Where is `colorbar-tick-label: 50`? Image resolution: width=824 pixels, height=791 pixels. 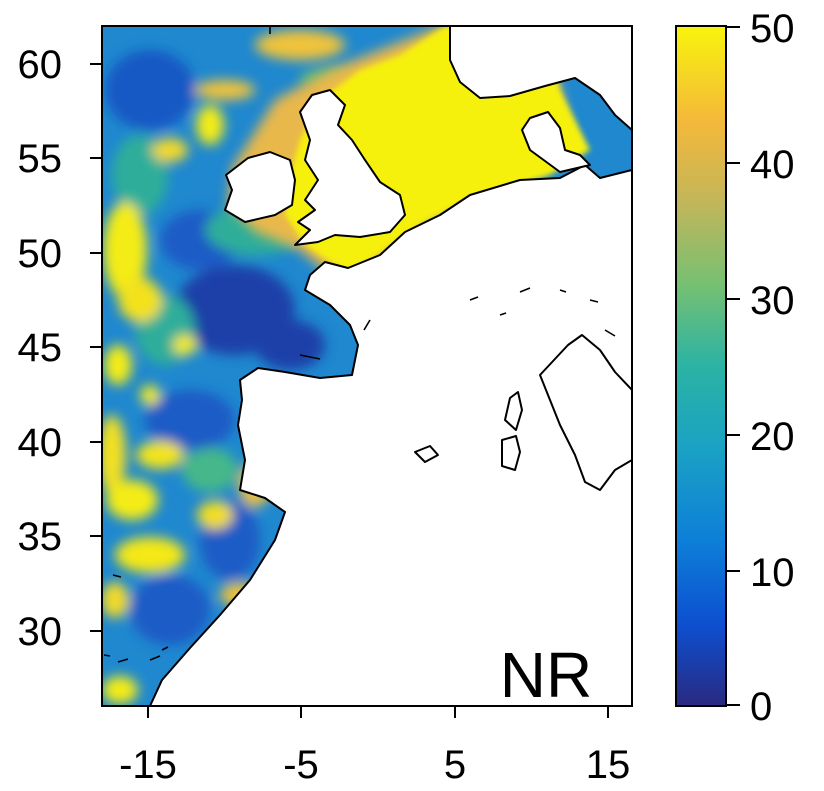 colorbar-tick-label: 50 is located at coordinates (772, 29).